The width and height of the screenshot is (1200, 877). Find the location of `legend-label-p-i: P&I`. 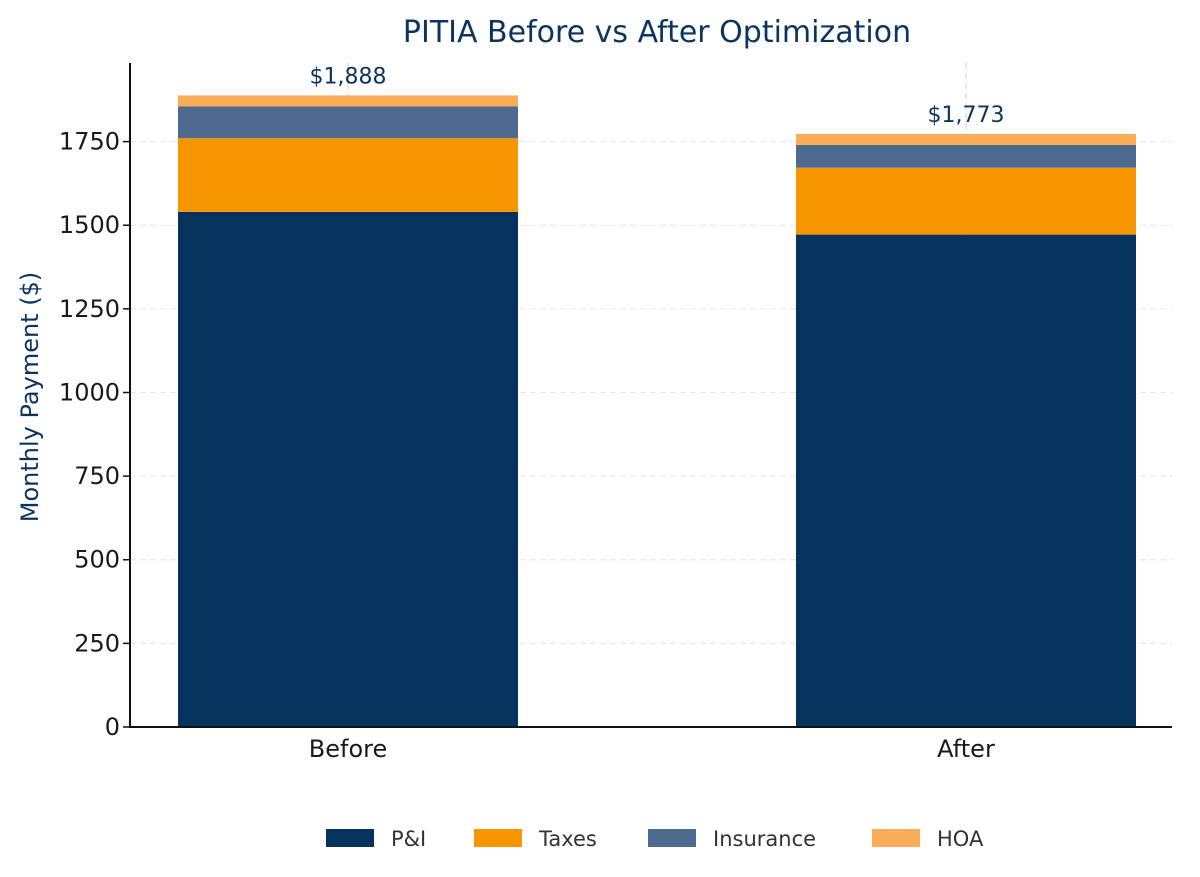

legend-label-p-i: P&I is located at coordinates (408, 839).